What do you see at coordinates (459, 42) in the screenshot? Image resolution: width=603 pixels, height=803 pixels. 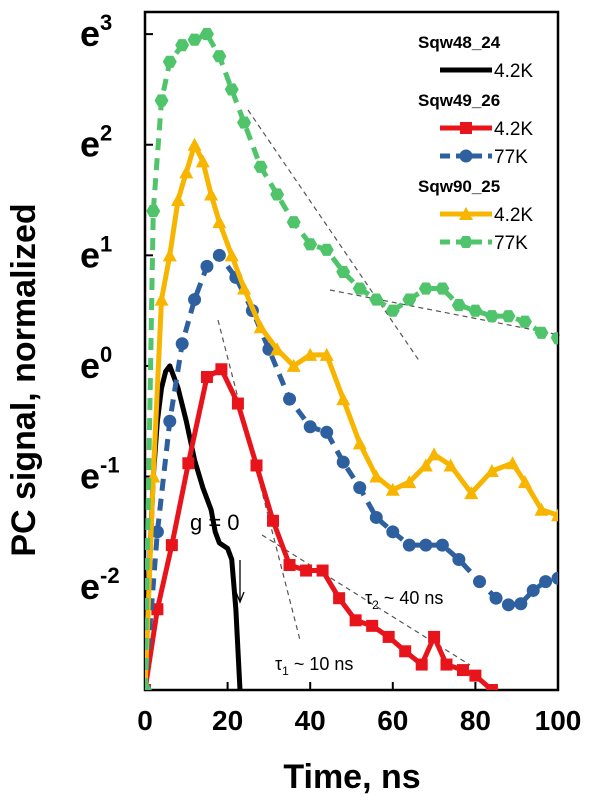 I see `legend-group-title: Sqw48_24` at bounding box center [459, 42].